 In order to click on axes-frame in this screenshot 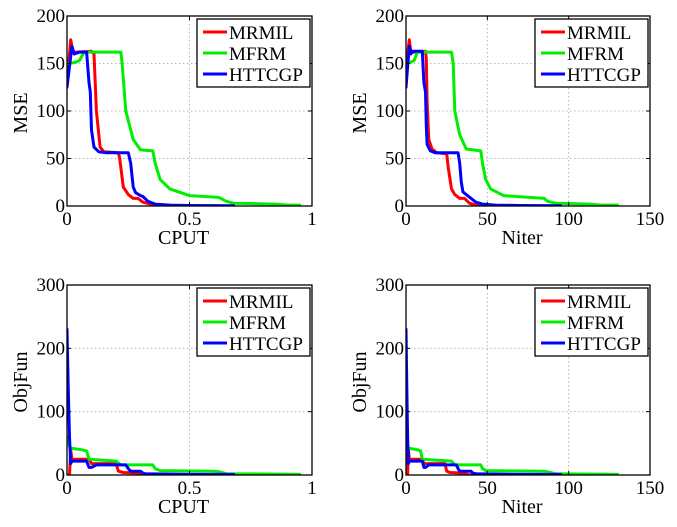, I will do `click(528, 380)`.